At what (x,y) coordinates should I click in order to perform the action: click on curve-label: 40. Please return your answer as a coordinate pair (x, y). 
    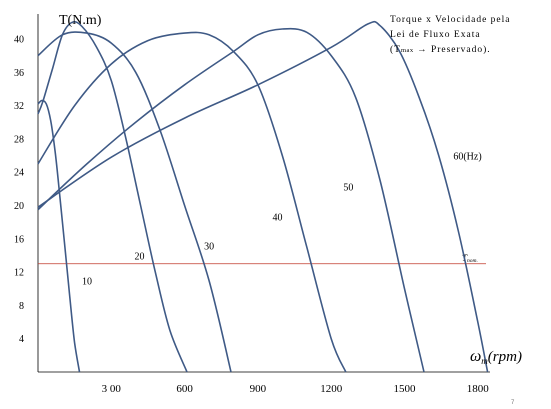
    Looking at the image, I should click on (278, 217).